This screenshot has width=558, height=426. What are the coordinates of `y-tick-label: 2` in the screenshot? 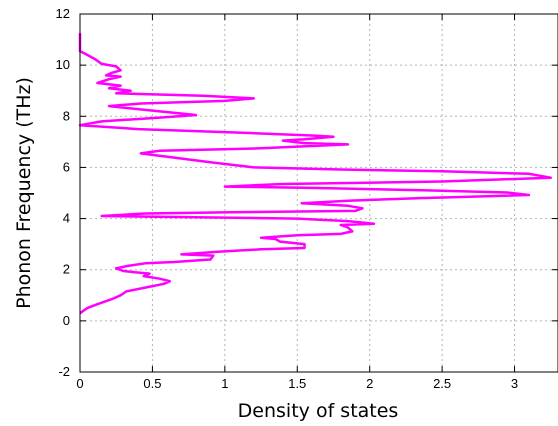 It's located at (66, 269).